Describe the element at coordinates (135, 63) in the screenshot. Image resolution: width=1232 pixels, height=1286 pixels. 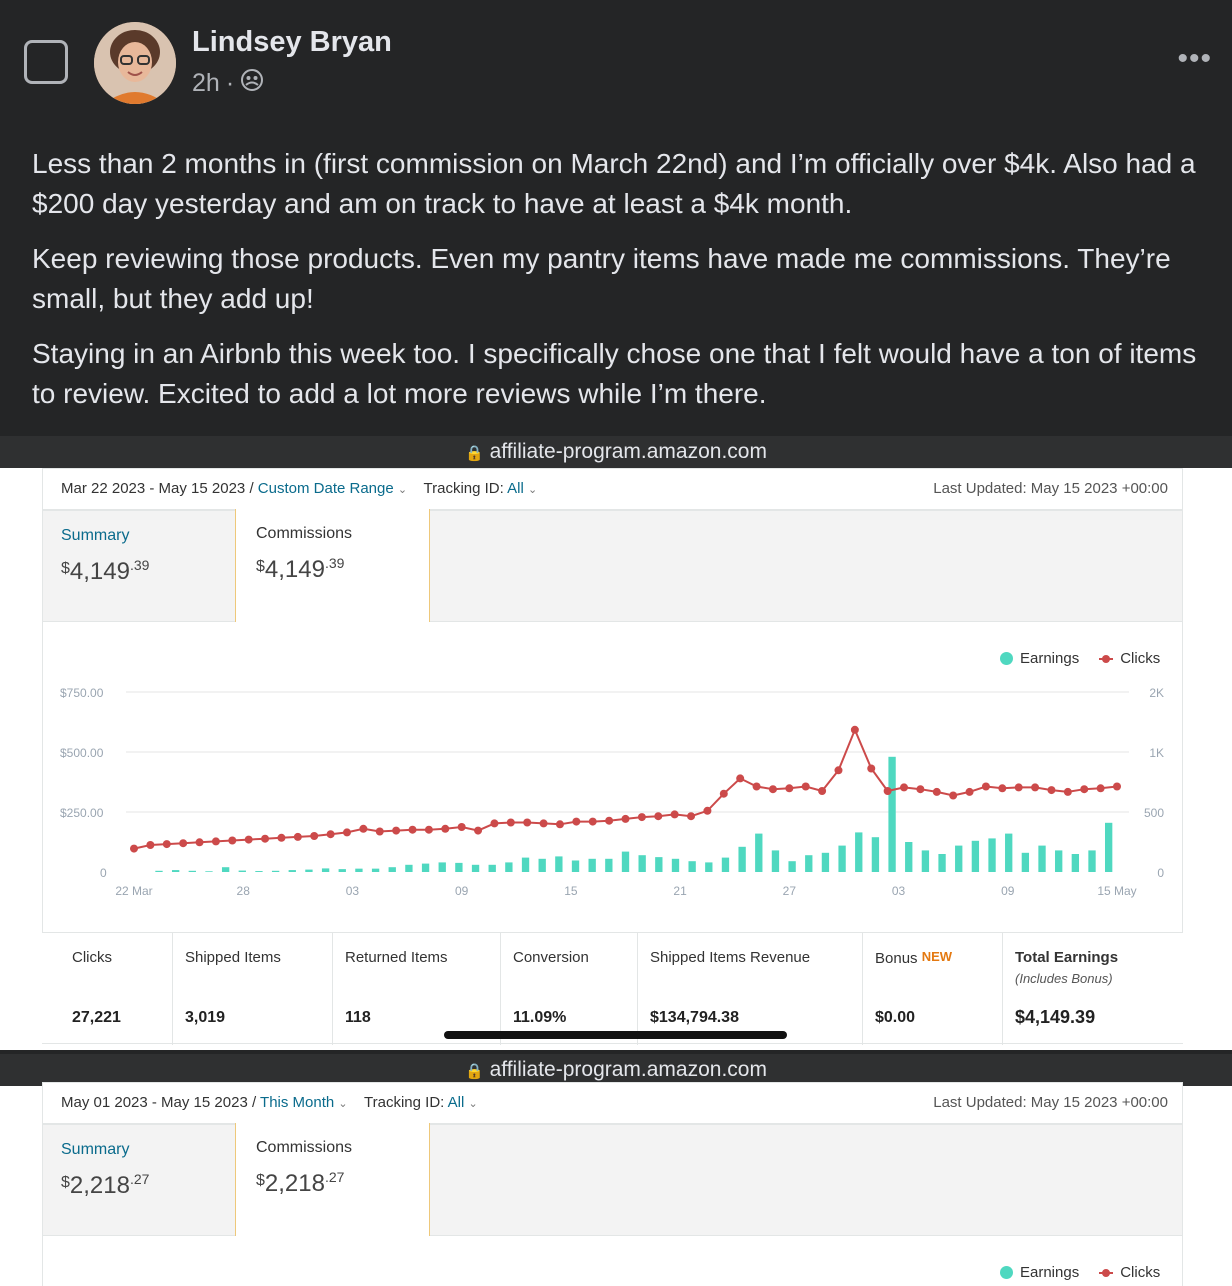
I see `avatar` at that location.